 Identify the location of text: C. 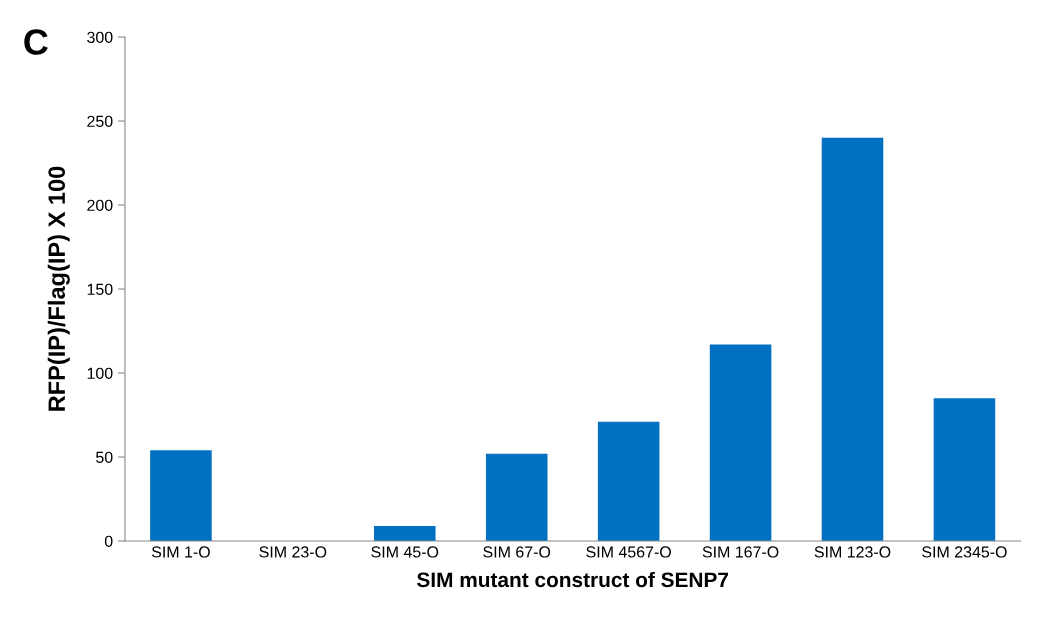
(36, 42).